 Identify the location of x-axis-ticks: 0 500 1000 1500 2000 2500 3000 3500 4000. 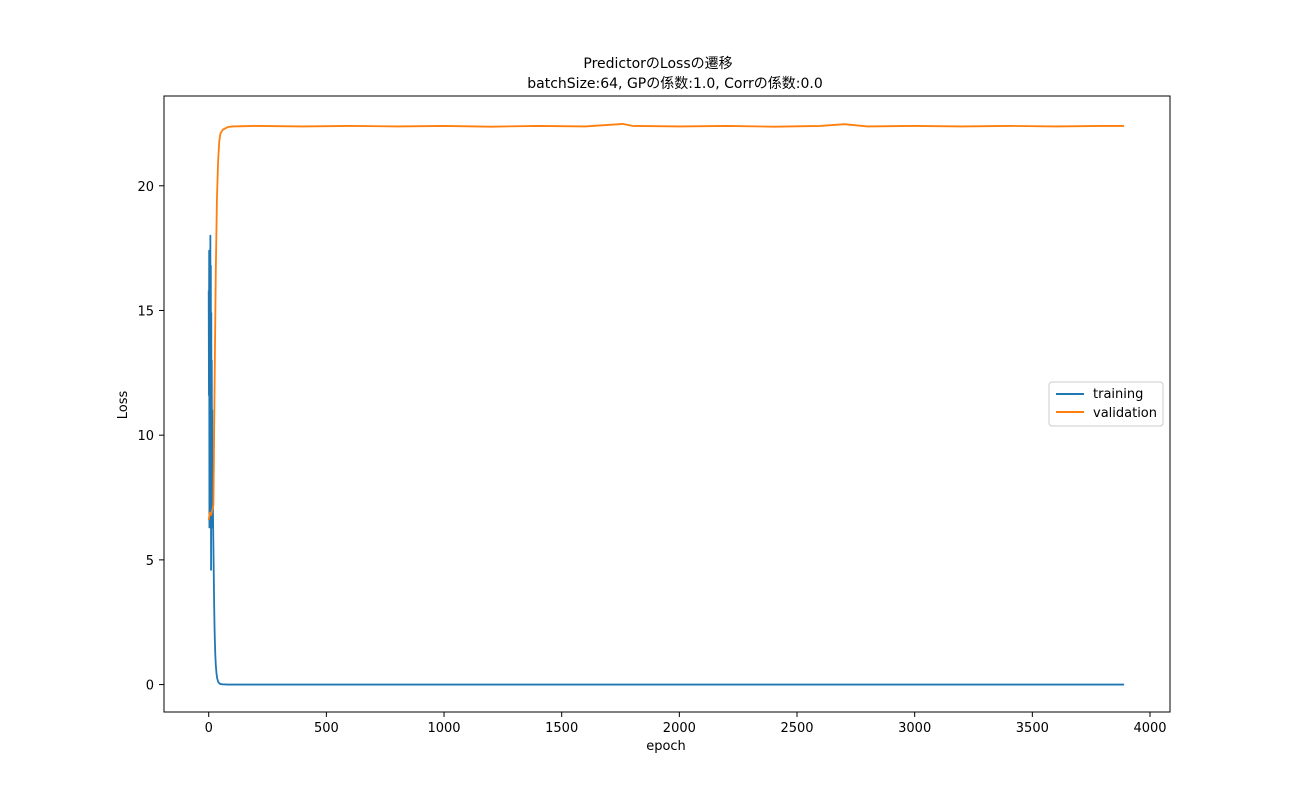
(686, 724).